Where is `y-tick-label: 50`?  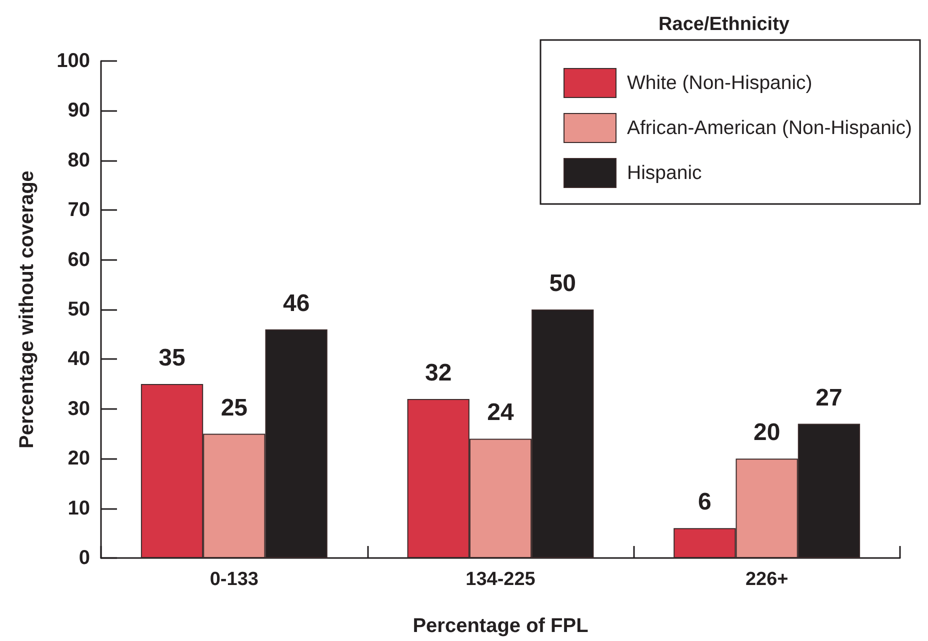 y-tick-label: 50 is located at coordinates (79, 309).